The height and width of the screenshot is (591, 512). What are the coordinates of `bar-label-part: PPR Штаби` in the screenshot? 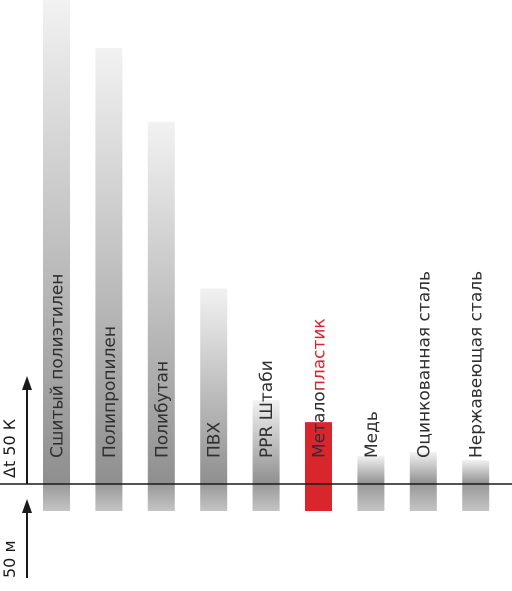 It's located at (267, 409).